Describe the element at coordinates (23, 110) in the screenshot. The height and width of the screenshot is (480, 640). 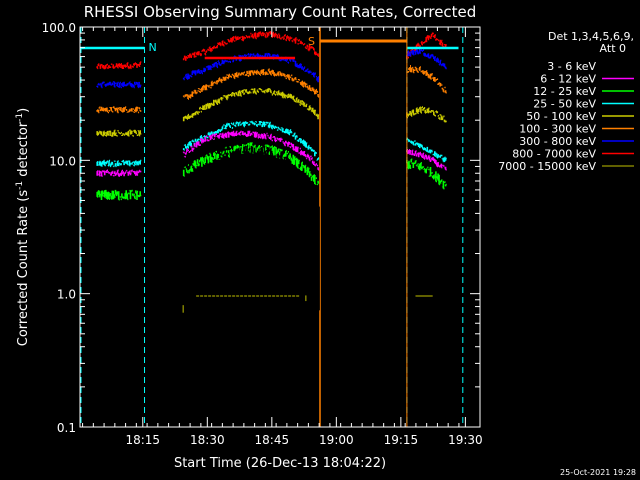
I see `y-axis-label-end: )` at that location.